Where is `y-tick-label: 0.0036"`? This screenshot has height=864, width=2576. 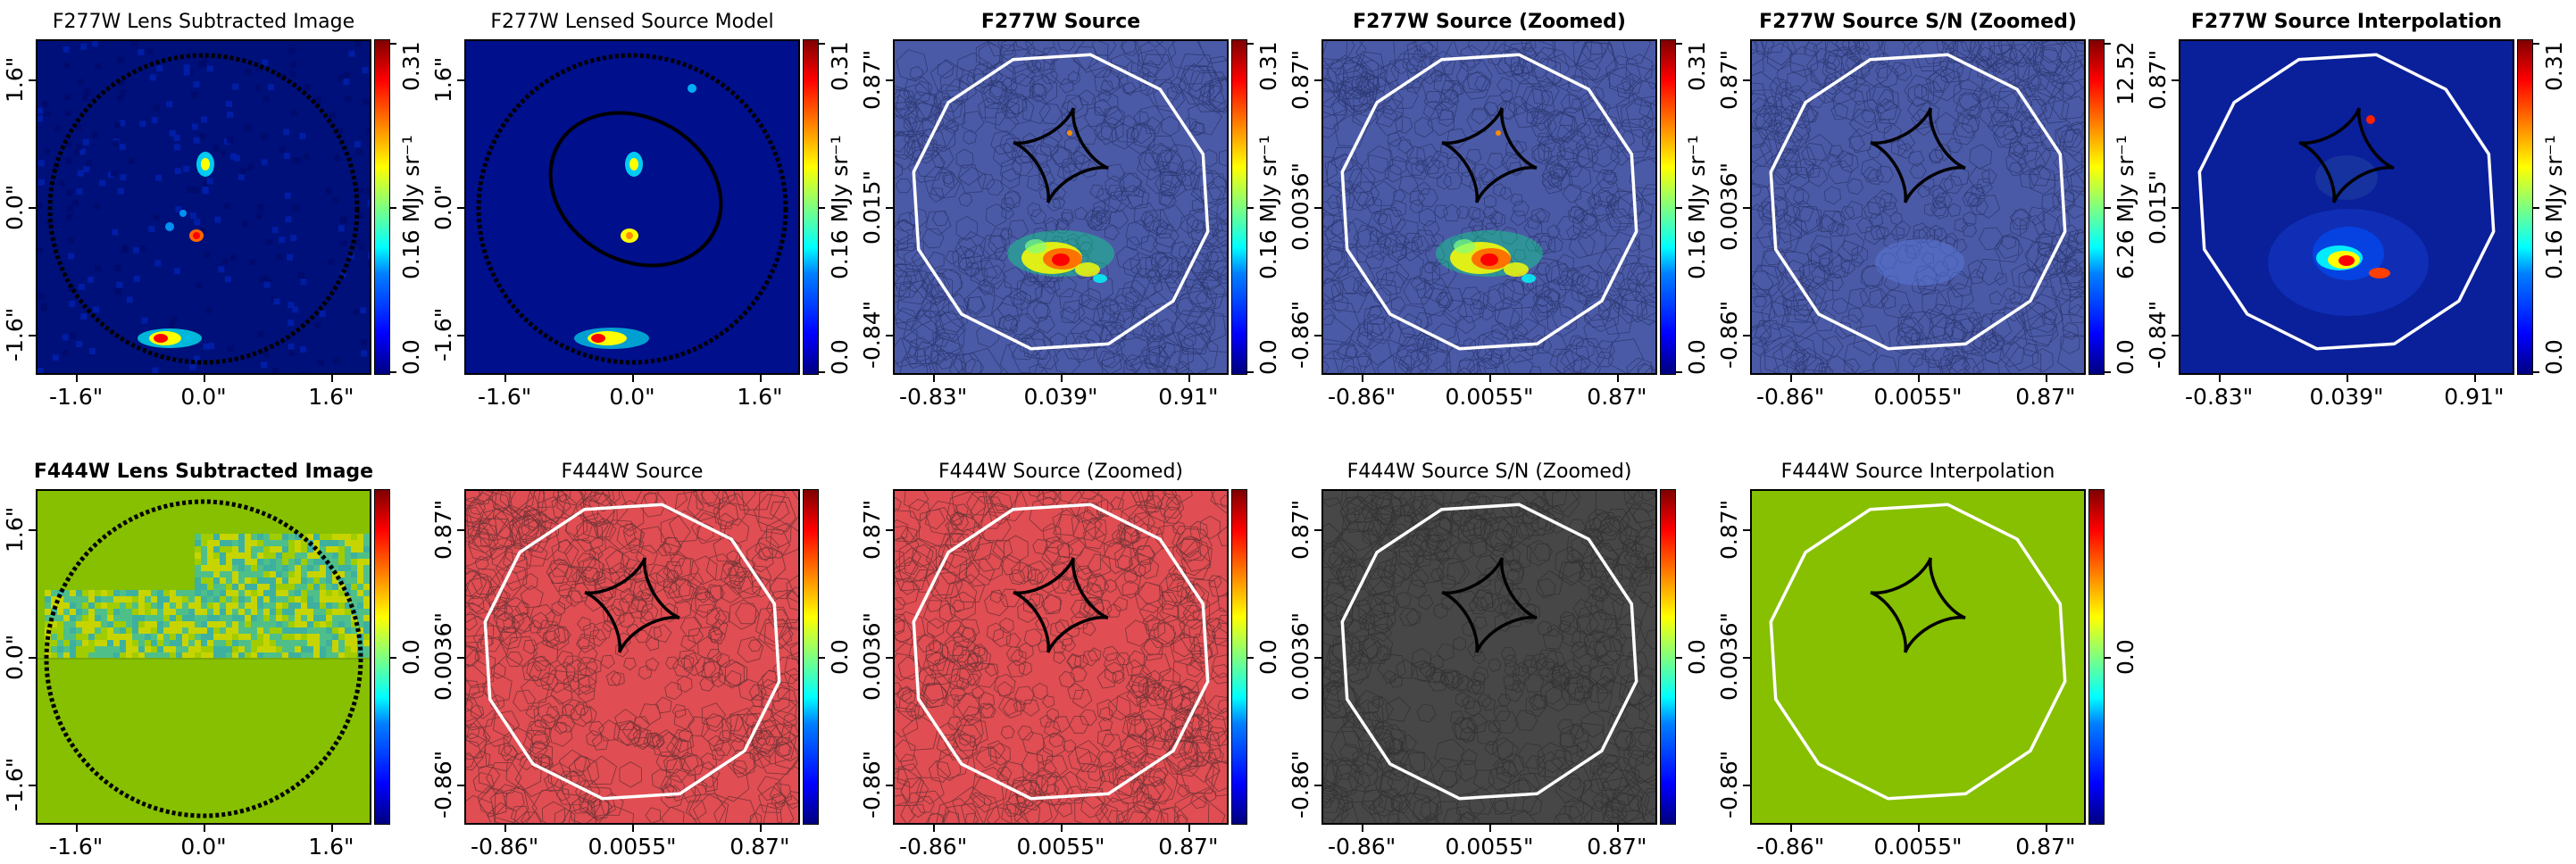 y-tick-label: 0.0036" is located at coordinates (1729, 657).